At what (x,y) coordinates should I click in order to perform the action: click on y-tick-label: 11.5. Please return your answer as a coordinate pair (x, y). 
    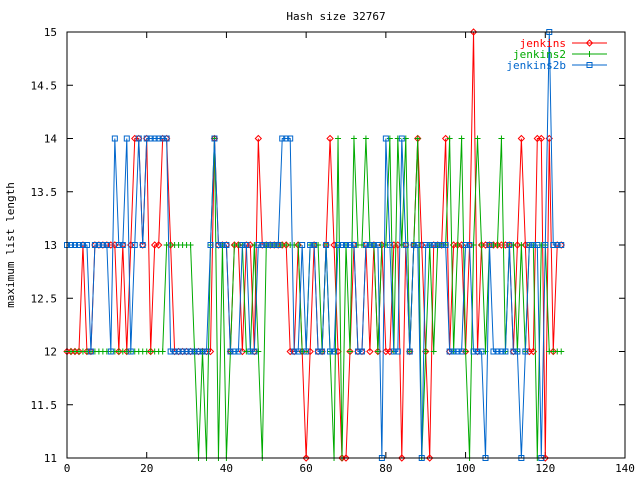
    Looking at the image, I should click on (44, 405).